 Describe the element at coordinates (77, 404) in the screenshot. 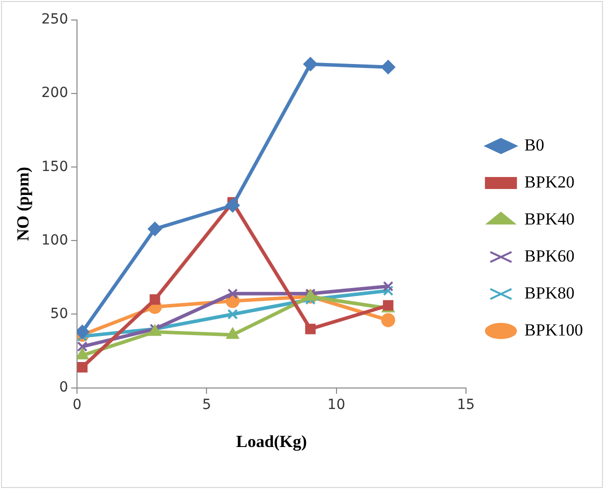

I see `x-tick-label: 0` at that location.